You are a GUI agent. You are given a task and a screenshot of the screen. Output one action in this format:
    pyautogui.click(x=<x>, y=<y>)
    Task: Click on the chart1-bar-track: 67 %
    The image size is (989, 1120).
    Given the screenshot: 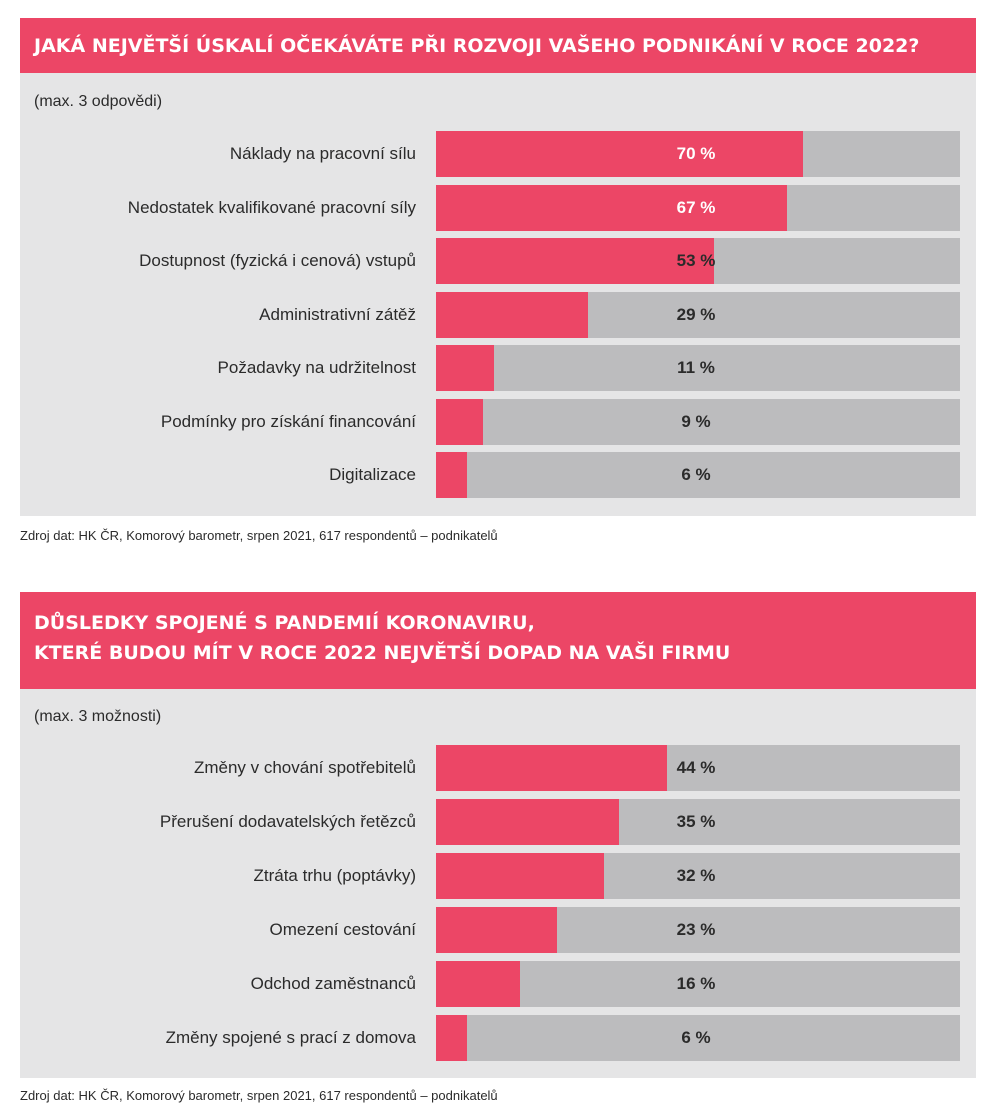 What is the action you would take?
    pyautogui.click(x=698, y=208)
    